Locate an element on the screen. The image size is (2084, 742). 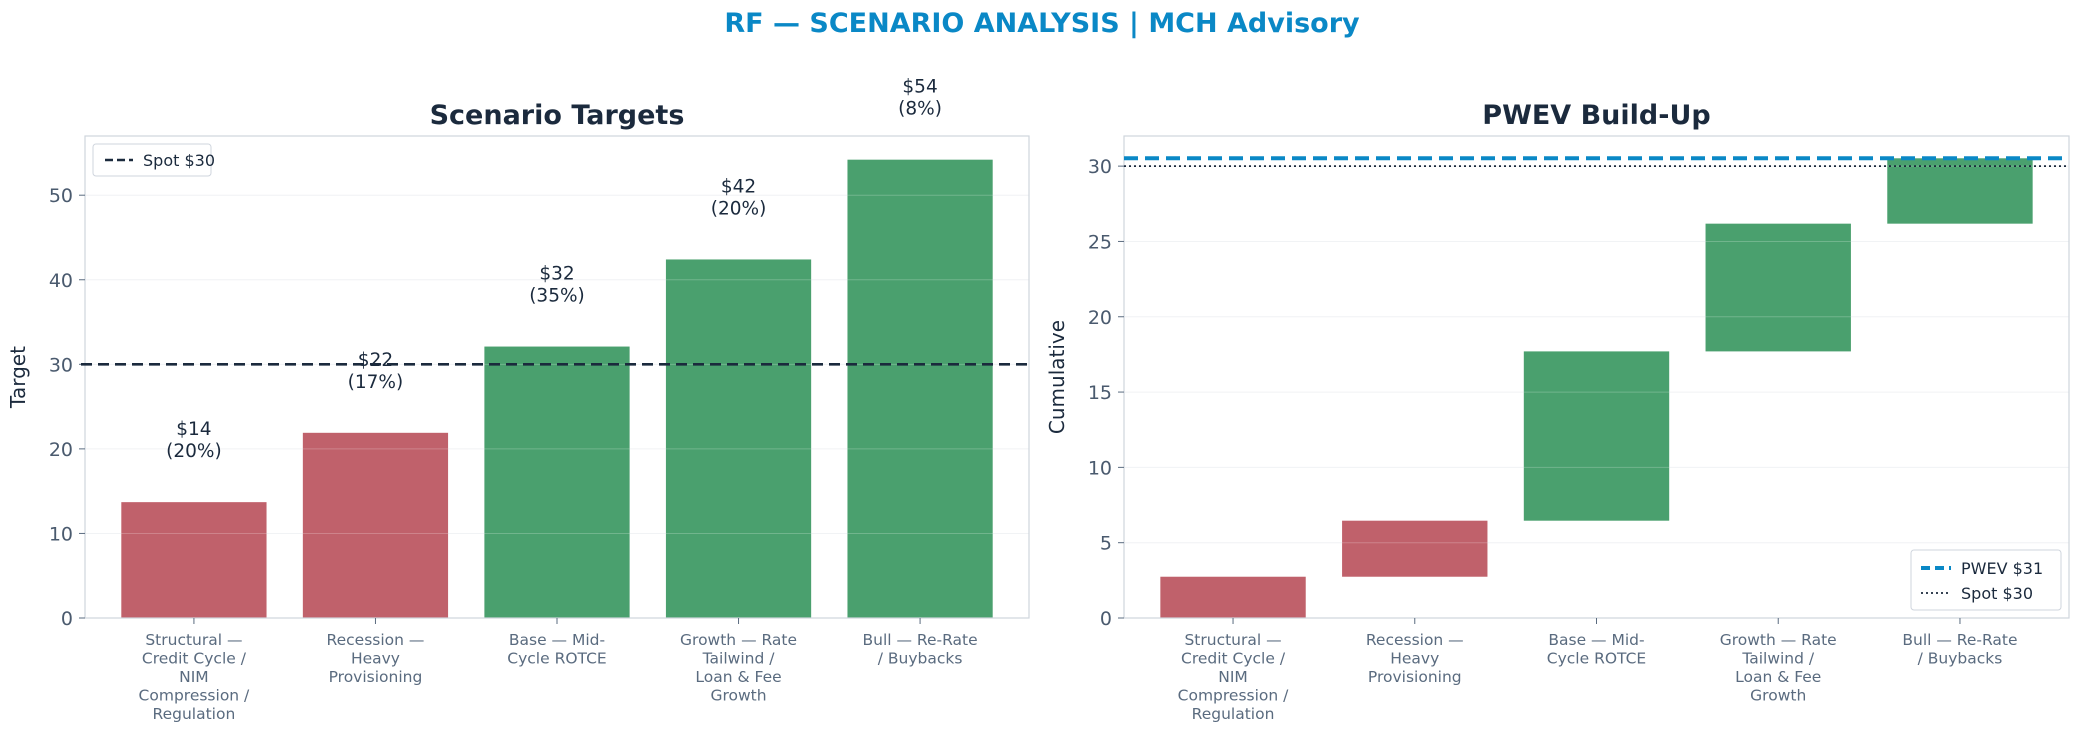
figure-title: RF — SCENARIO ANALYSIS | MCH Advisory is located at coordinates (1042, 23).